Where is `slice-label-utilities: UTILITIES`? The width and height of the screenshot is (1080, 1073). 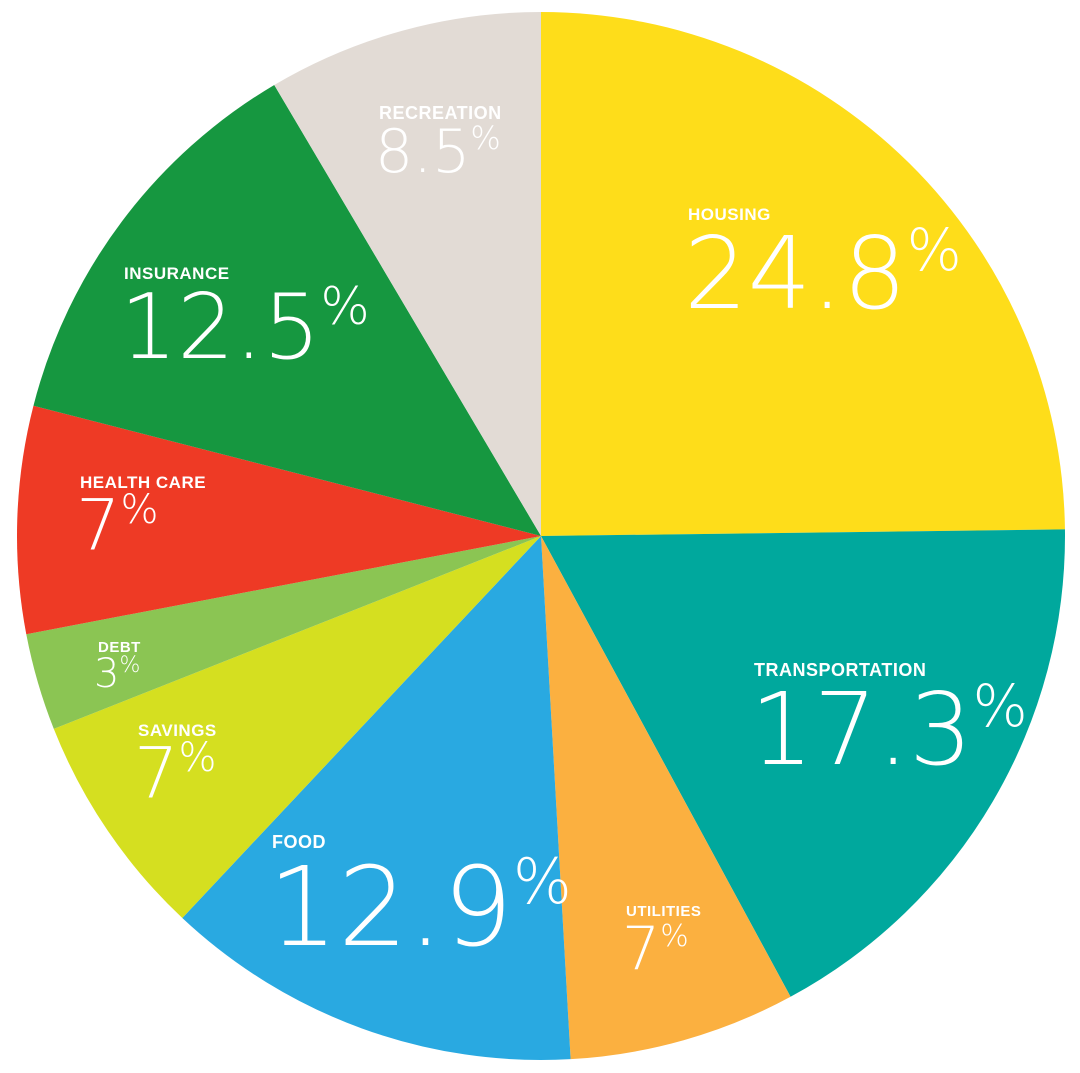 slice-label-utilities: UTILITIES is located at coordinates (663, 911).